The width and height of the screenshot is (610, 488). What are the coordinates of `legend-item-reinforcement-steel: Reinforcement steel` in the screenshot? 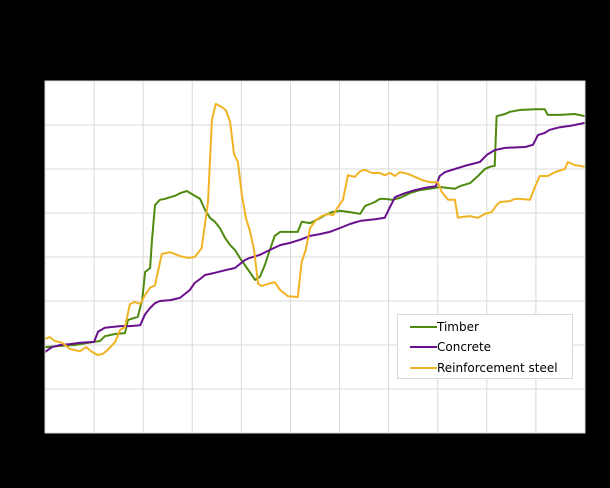 It's located at (484, 368).